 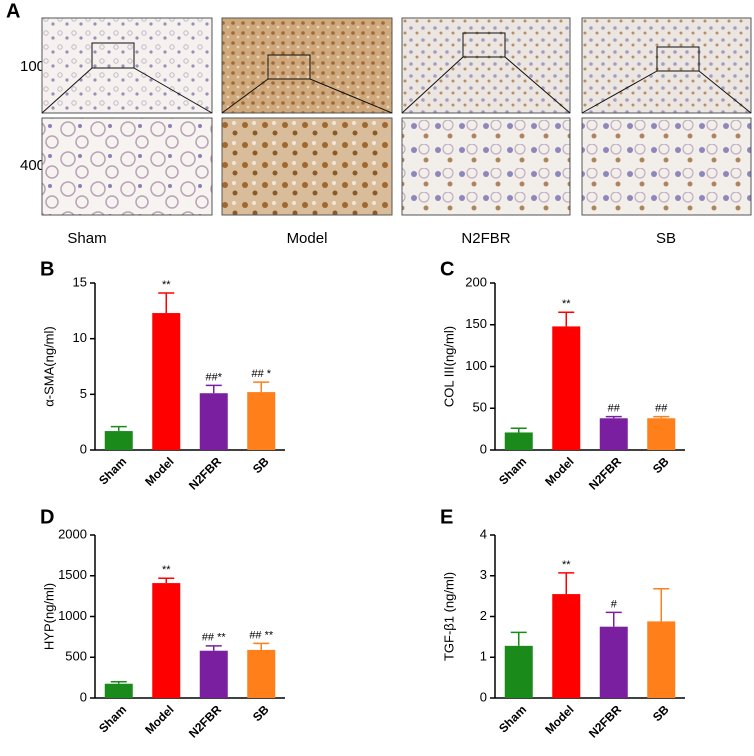 What do you see at coordinates (80, 281) in the screenshot?
I see `y-tick-label: 15` at bounding box center [80, 281].